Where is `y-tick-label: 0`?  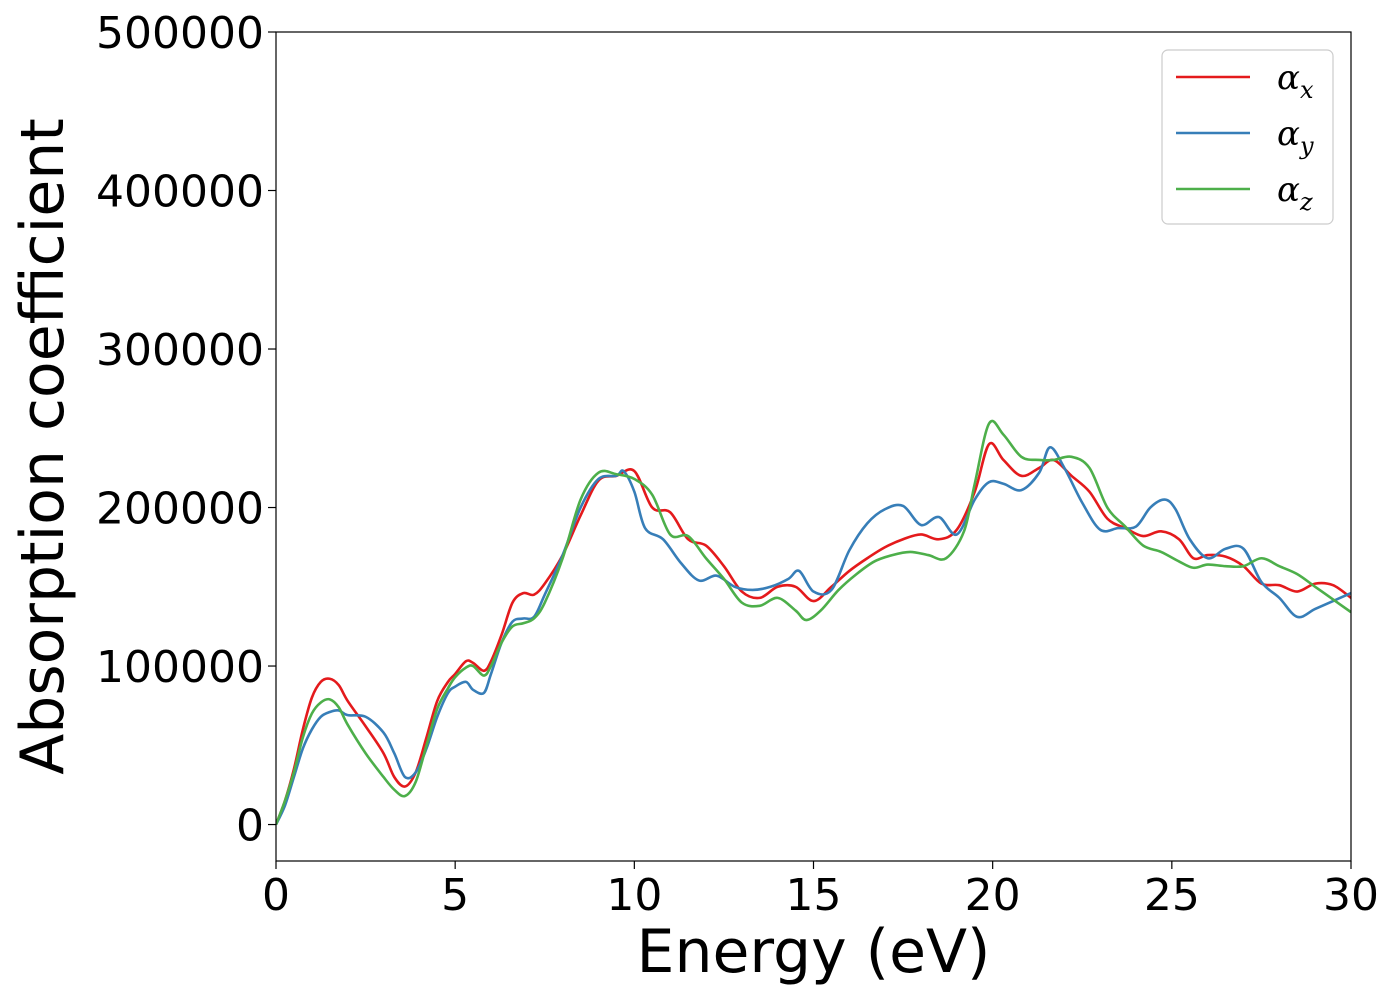
y-tick-label: 0 is located at coordinates (250, 826).